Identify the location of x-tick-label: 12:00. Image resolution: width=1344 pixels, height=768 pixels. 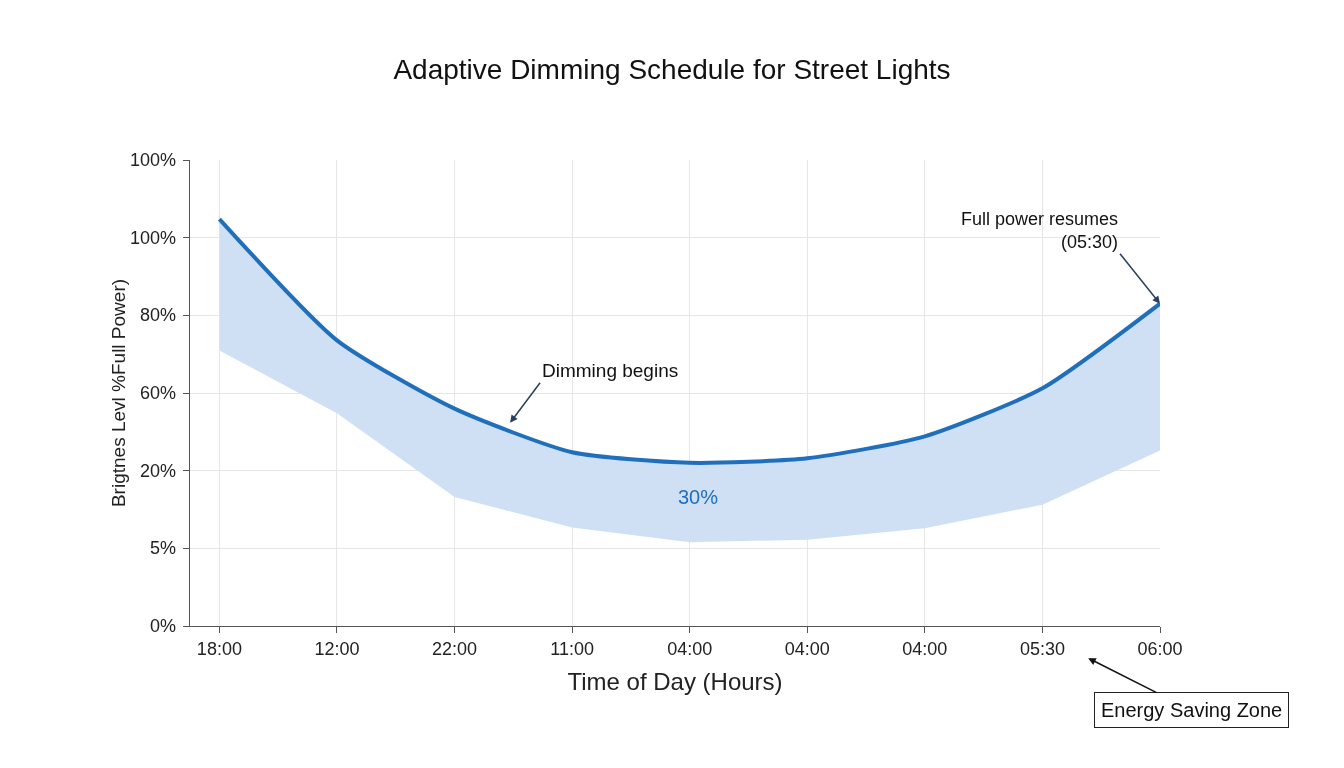
(337, 648).